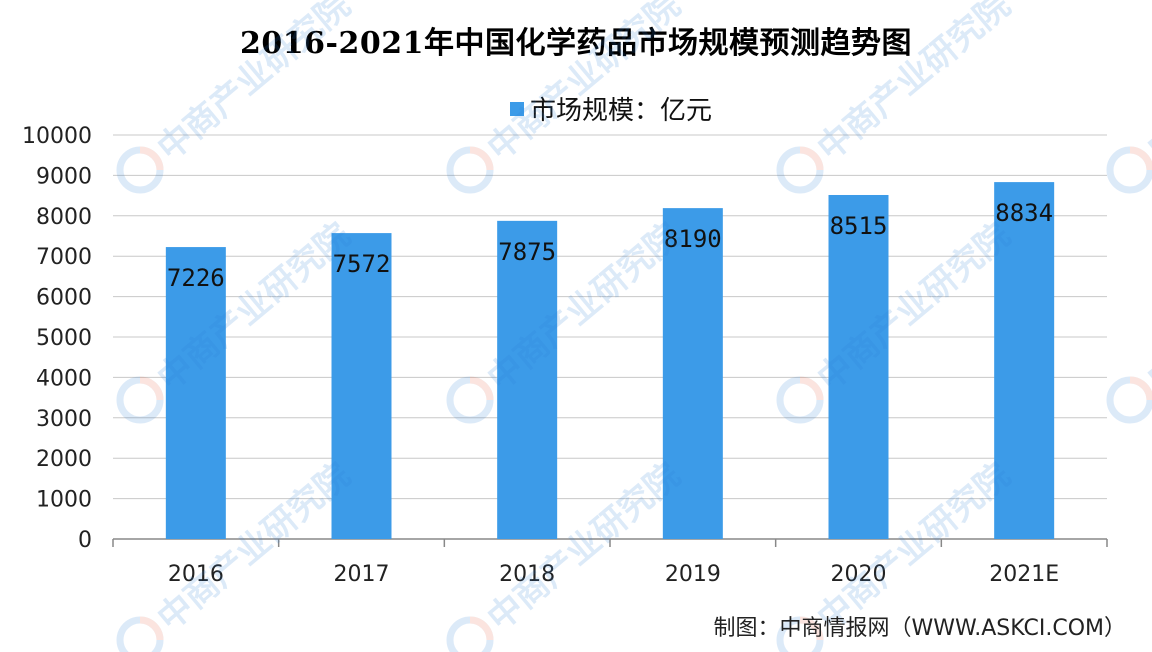  What do you see at coordinates (85, 540) in the screenshot?
I see `y-tick-label: 0` at bounding box center [85, 540].